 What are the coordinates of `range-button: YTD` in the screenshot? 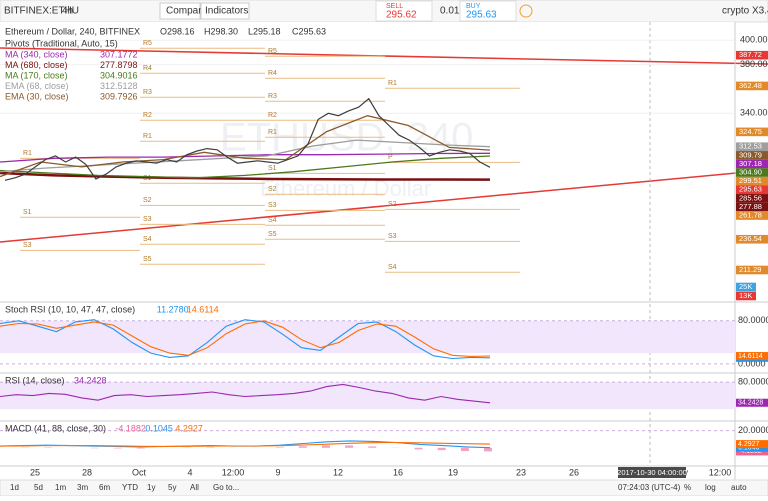 It's located at (130, 487).